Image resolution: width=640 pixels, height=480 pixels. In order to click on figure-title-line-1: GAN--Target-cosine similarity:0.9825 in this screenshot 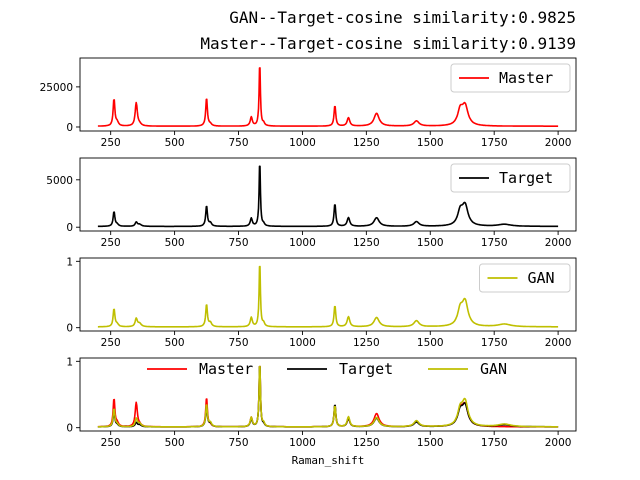, I will do `click(402, 17)`.